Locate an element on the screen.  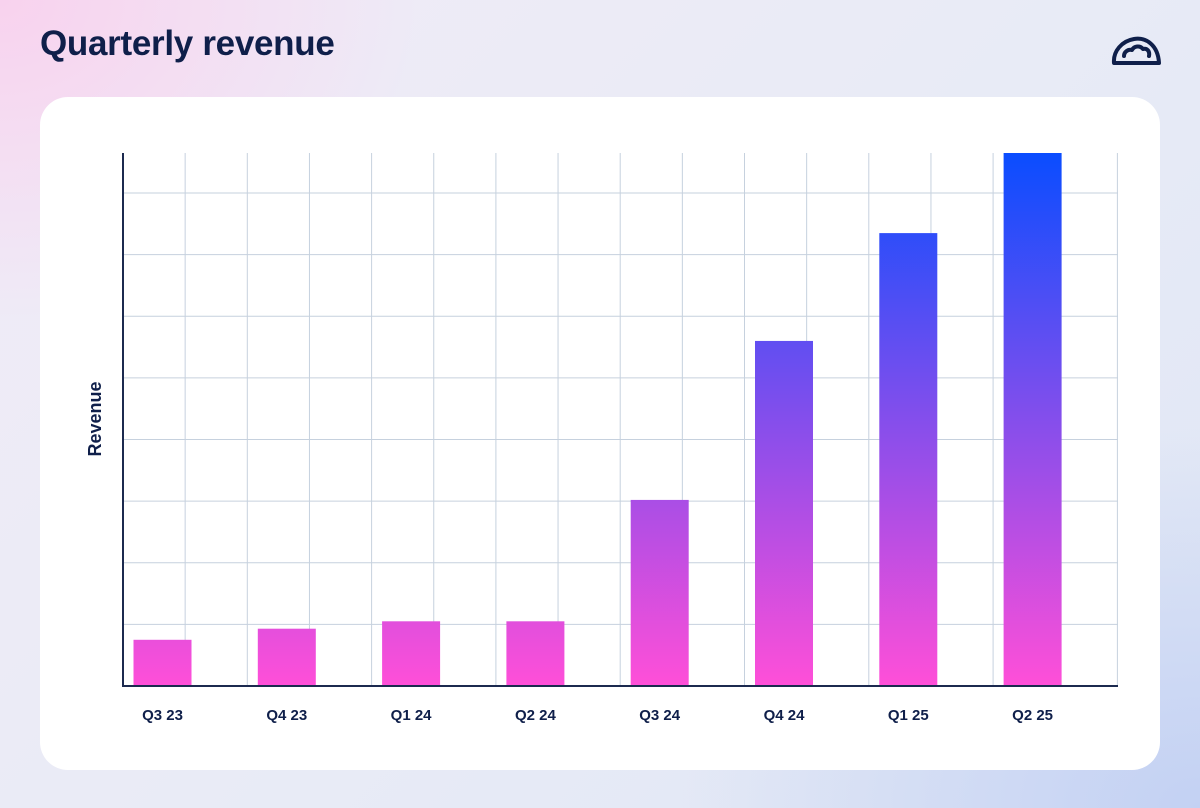
x-tick-label: Q1 25 is located at coordinates (908, 715).